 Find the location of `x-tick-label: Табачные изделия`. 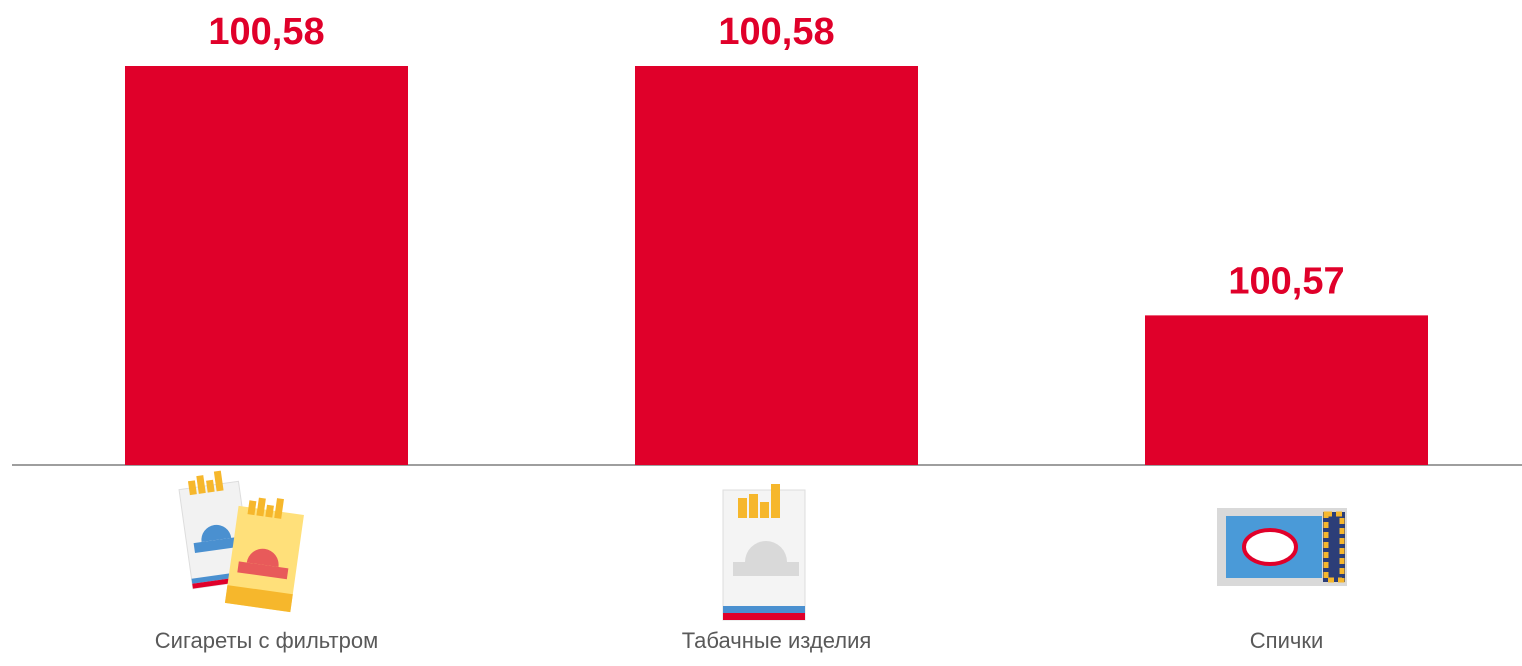

x-tick-label: Табачные изделия is located at coordinates (777, 640).